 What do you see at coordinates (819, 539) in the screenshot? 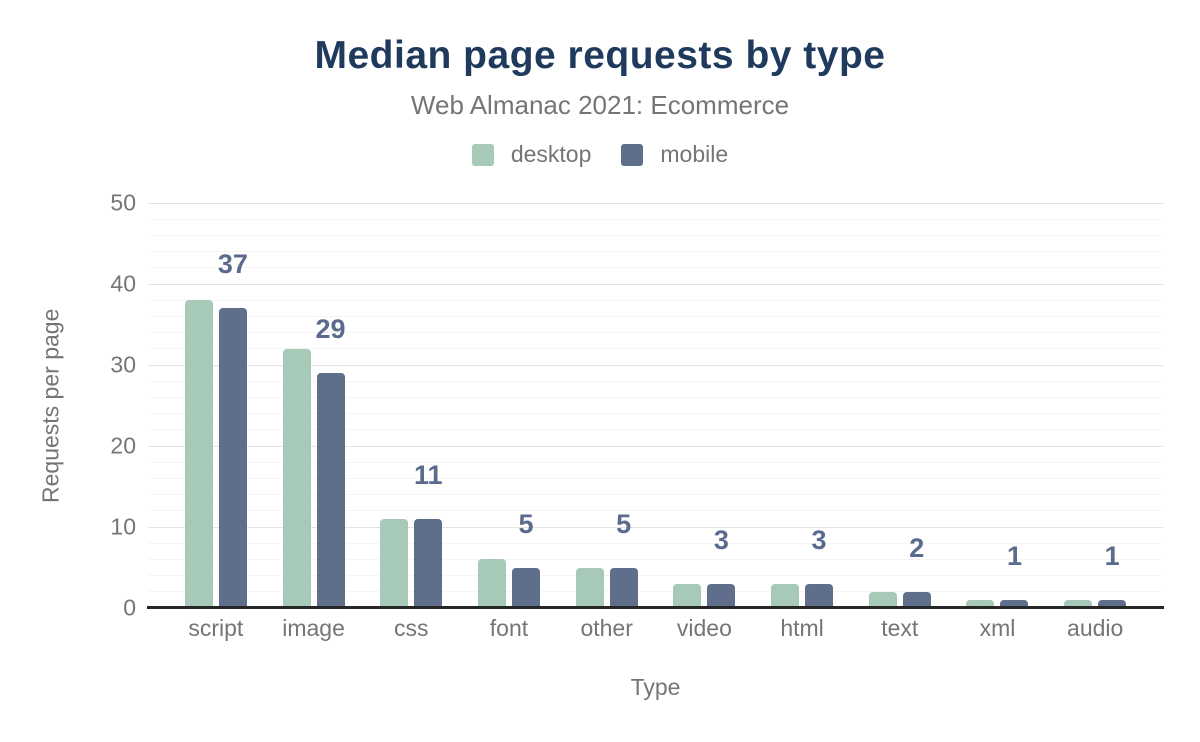
I see `bar-value-label-html: 3` at bounding box center [819, 539].